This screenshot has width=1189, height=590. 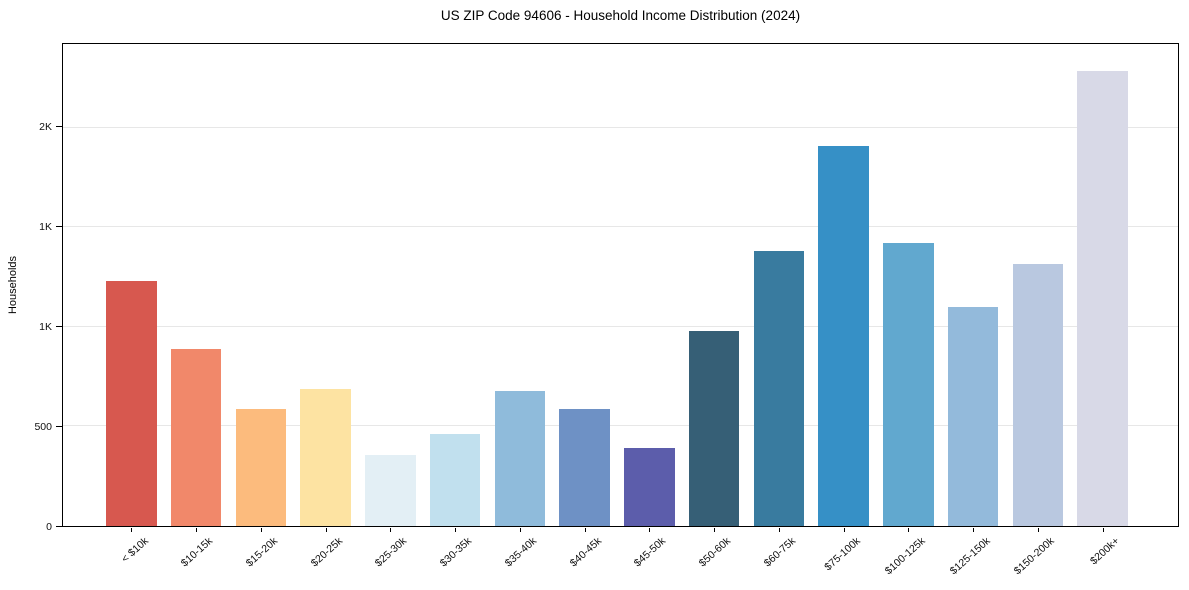 What do you see at coordinates (31, 288) in the screenshot?
I see `y-axis: 0 500 1K 1K 2K` at bounding box center [31, 288].